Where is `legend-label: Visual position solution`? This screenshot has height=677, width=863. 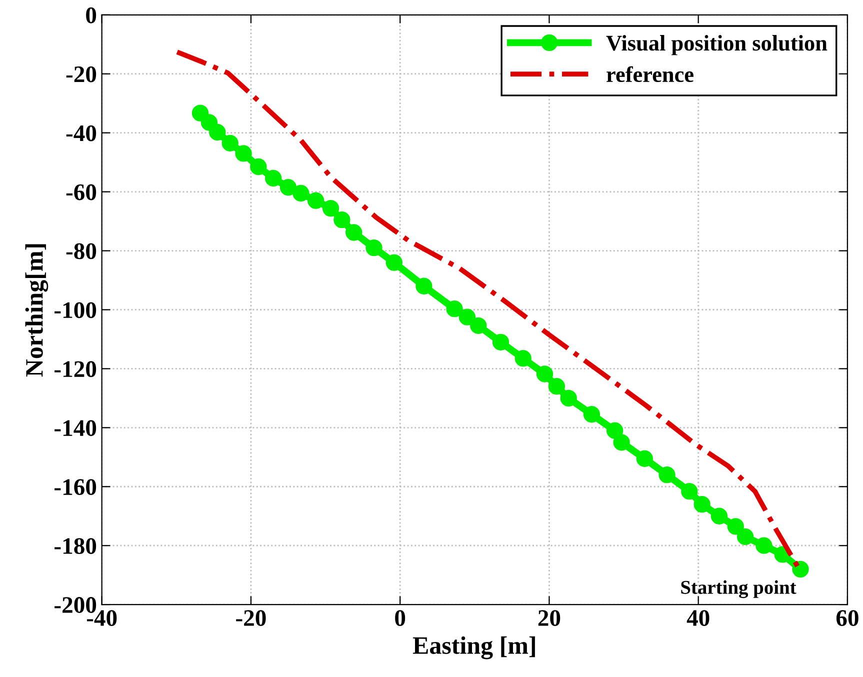 legend-label: Visual position solution is located at coordinates (717, 45).